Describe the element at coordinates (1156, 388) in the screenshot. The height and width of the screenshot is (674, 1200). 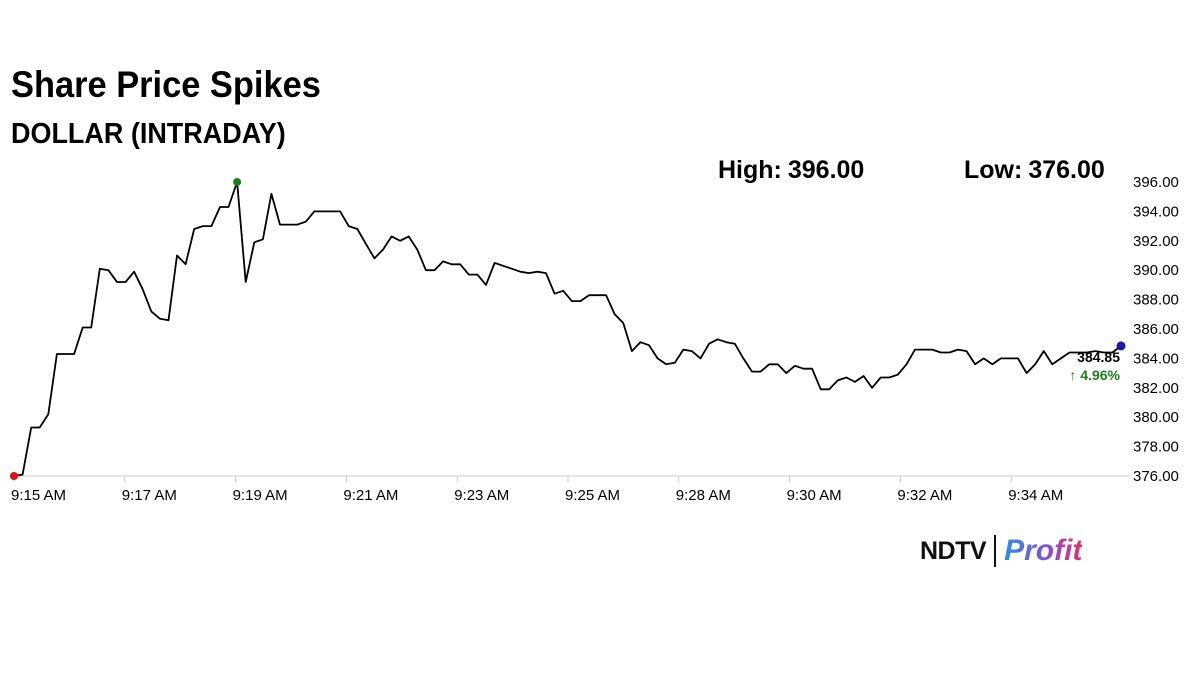
I see `y-tick-label: 382.00` at that location.